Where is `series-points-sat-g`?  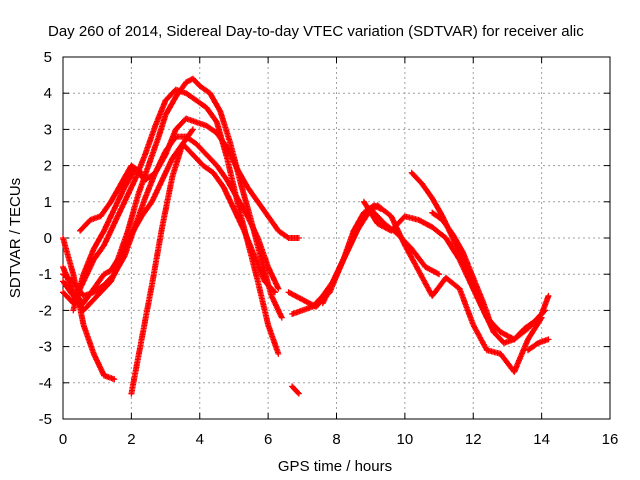 series-points-sat-g is located at coordinates (111, 198).